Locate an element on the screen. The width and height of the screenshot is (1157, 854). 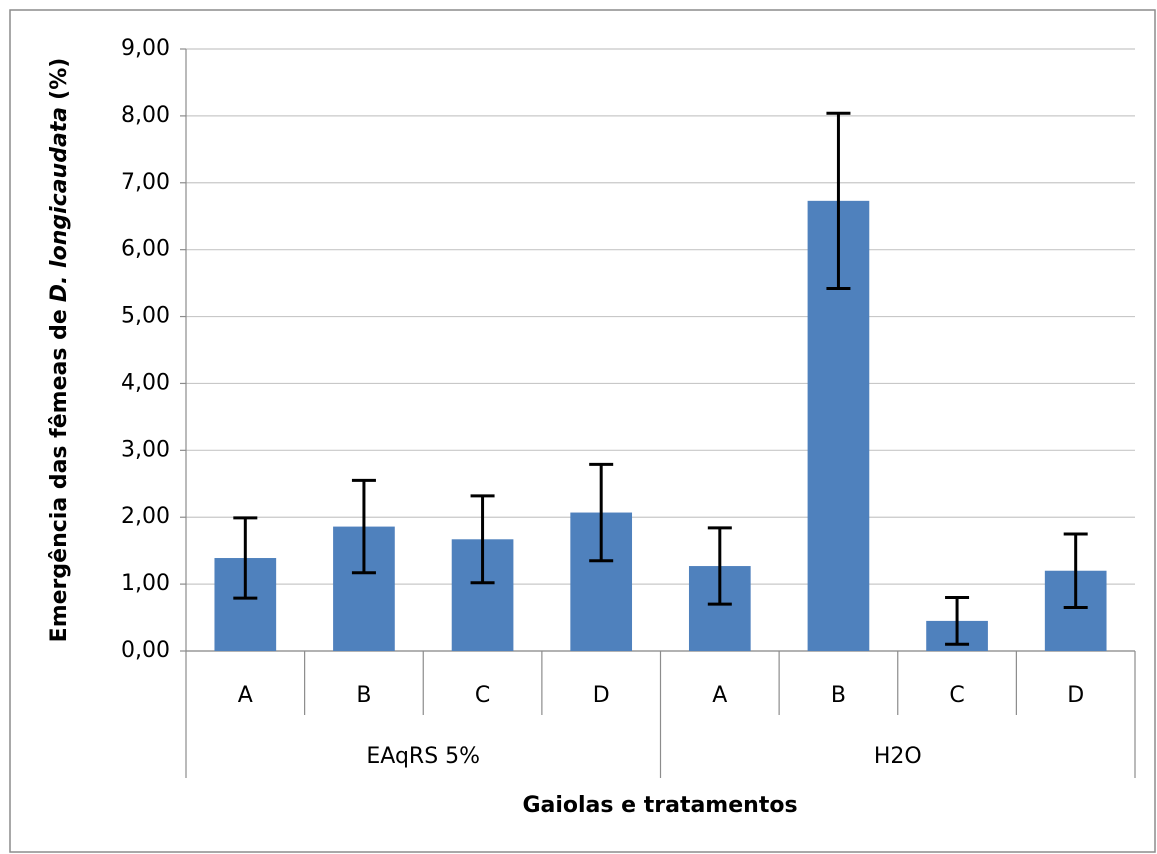
group-label: EAqRS 5% is located at coordinates (423, 756).